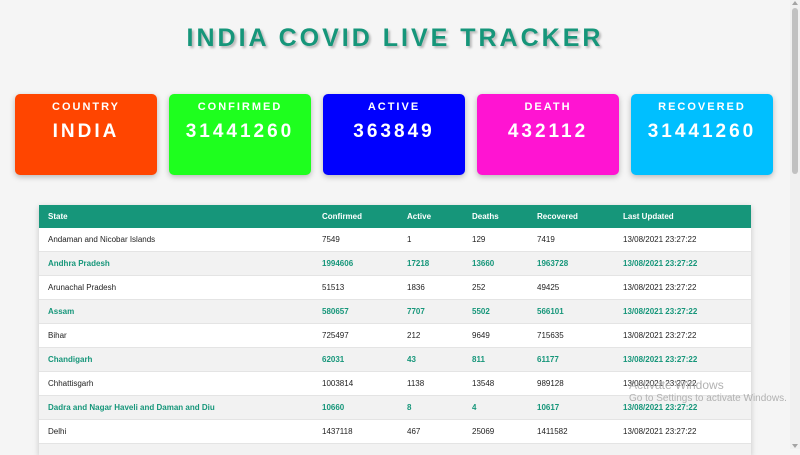  I want to click on column-header-last-updated: Last Updated, so click(682, 216).